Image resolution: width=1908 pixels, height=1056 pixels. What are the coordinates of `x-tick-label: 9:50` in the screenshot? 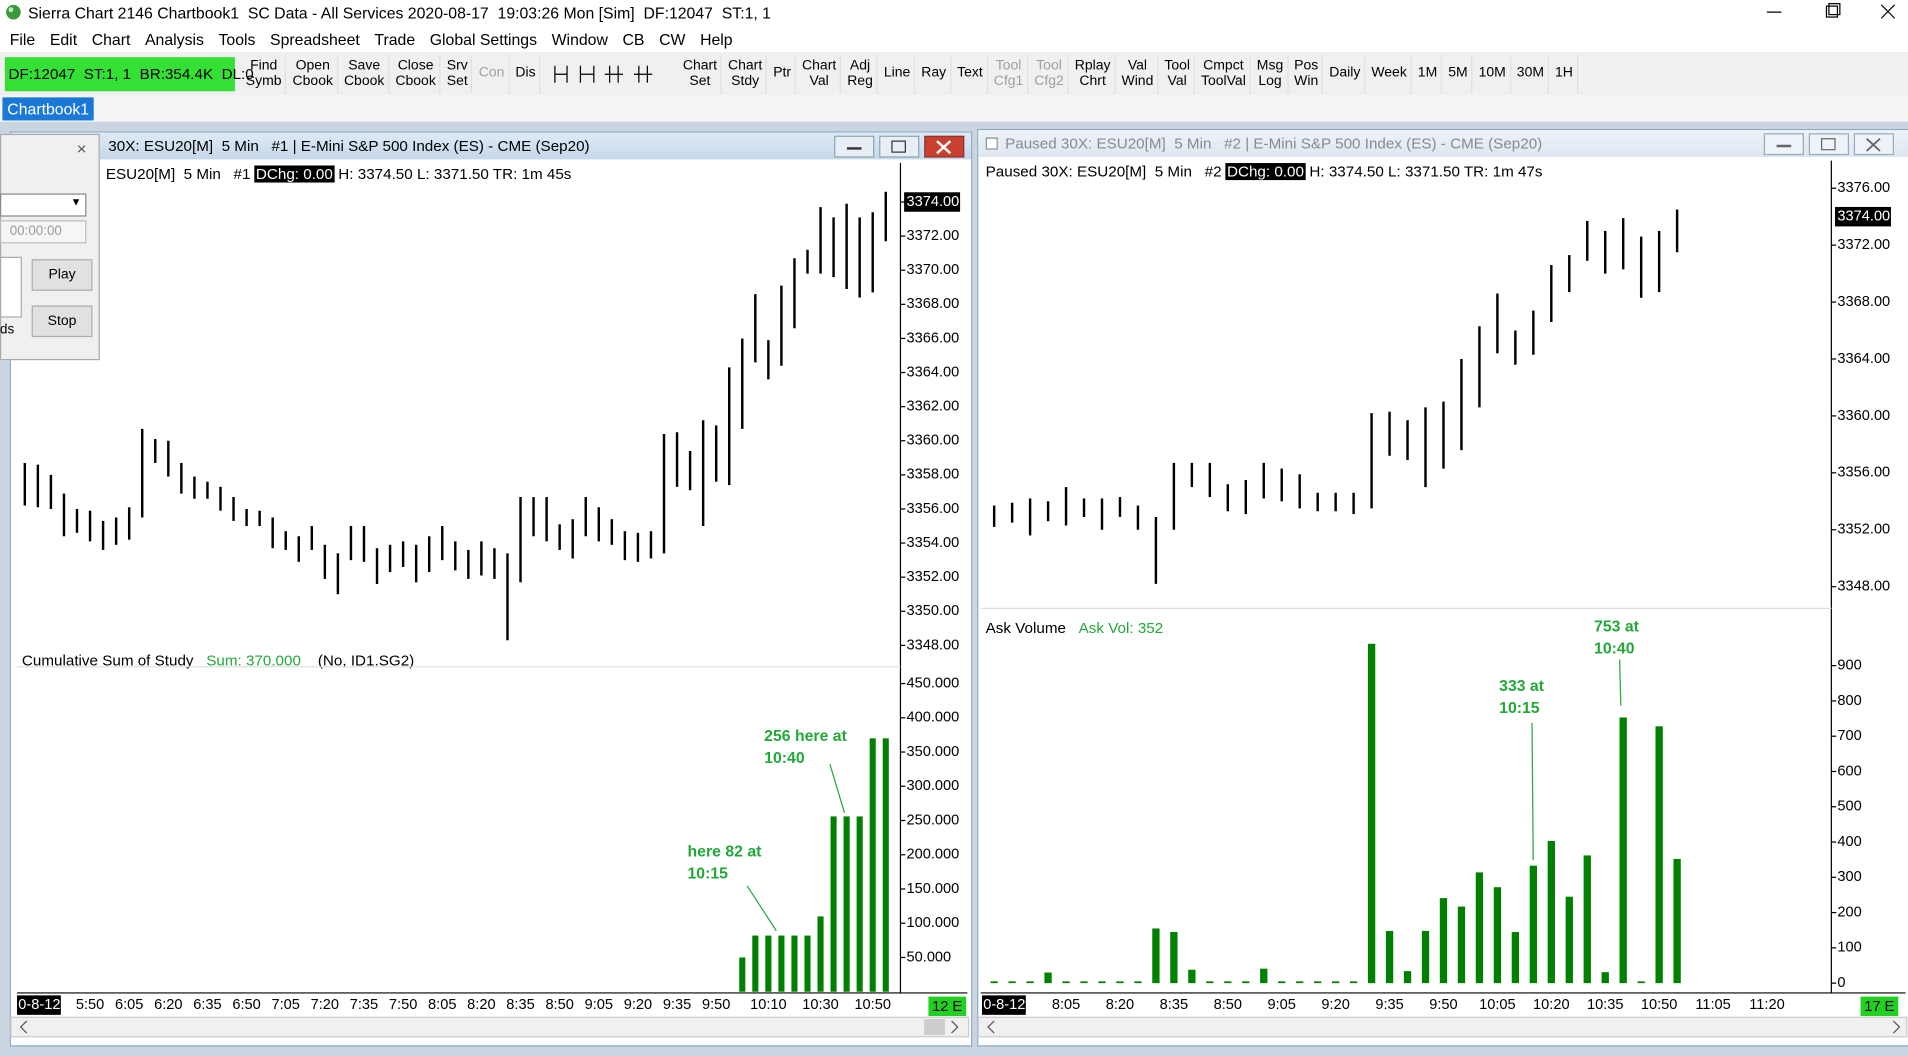 It's located at (1443, 1005).